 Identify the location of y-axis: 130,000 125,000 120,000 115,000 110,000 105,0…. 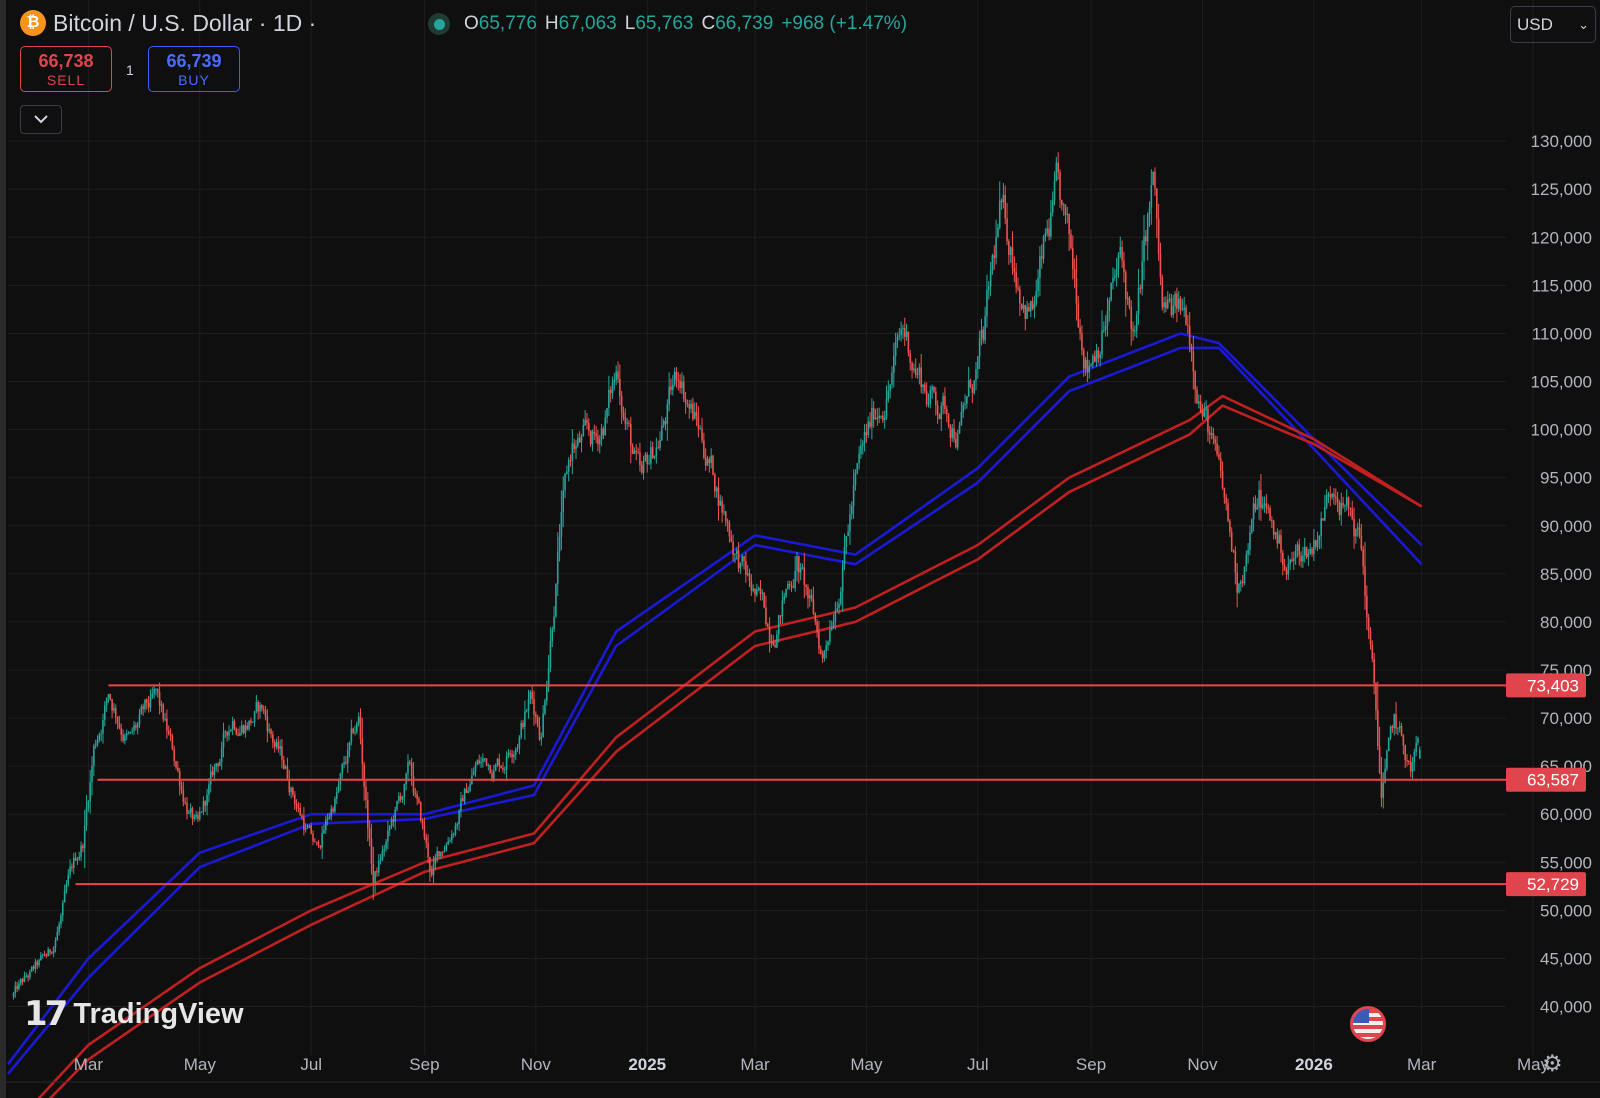
(1549, 574).